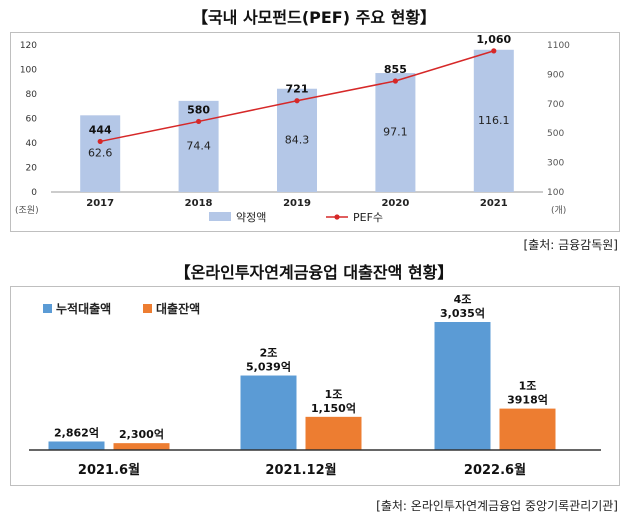 The height and width of the screenshot is (527, 628). What do you see at coordinates (198, 109) in the screenshot?
I see `line-value-label: 580` at bounding box center [198, 109].